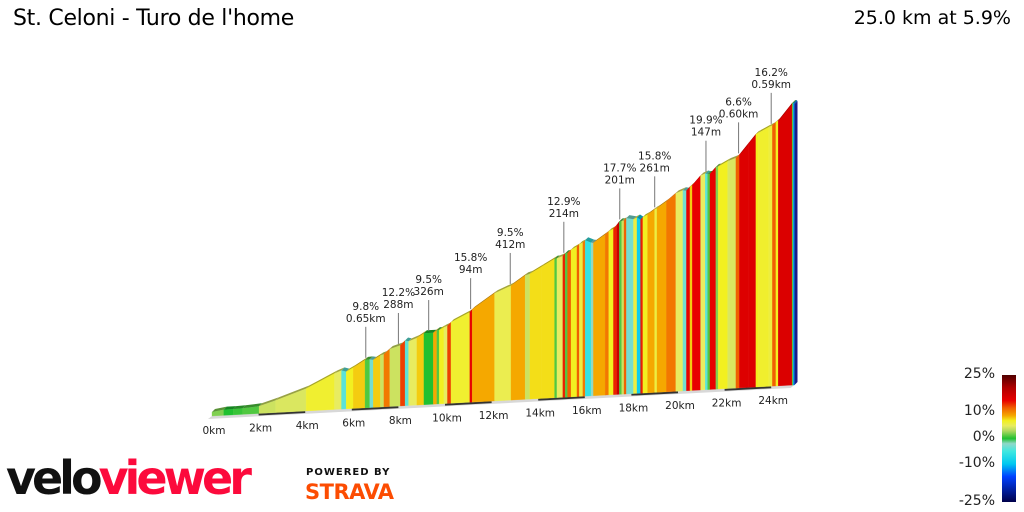  I want to click on x-tick-label: 12km, so click(494, 416).